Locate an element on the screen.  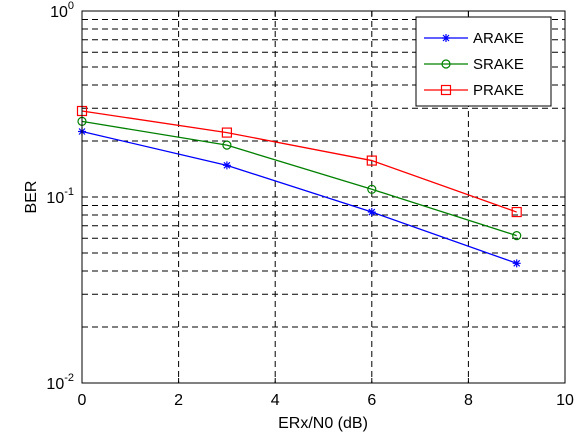
y-tick-label: 10⁻² is located at coordinates (60, 382).